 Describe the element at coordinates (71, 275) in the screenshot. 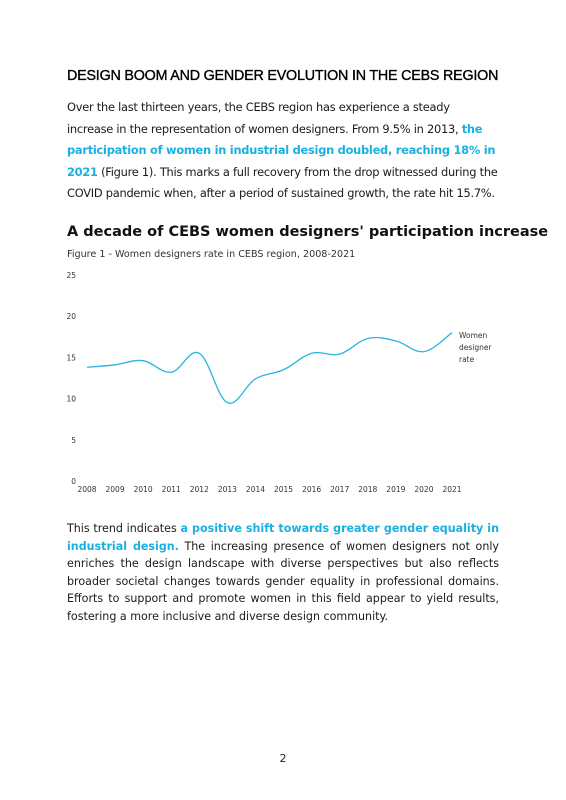

I see `y-tick-label: 25` at that location.